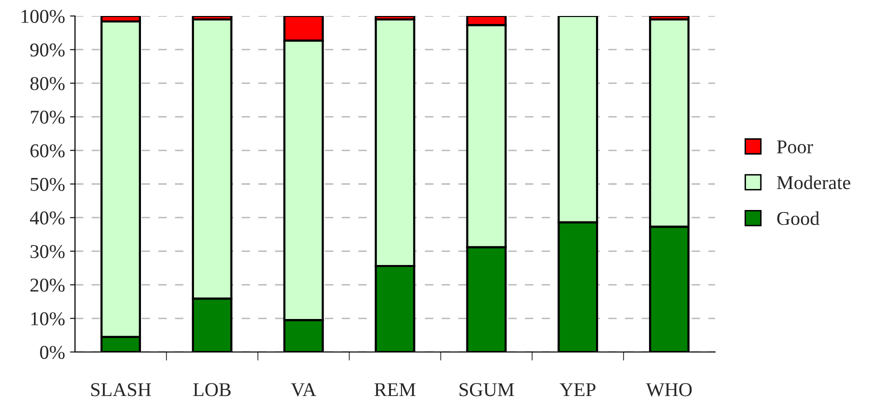  I want to click on y-tick-label: 50%, so click(47, 184).